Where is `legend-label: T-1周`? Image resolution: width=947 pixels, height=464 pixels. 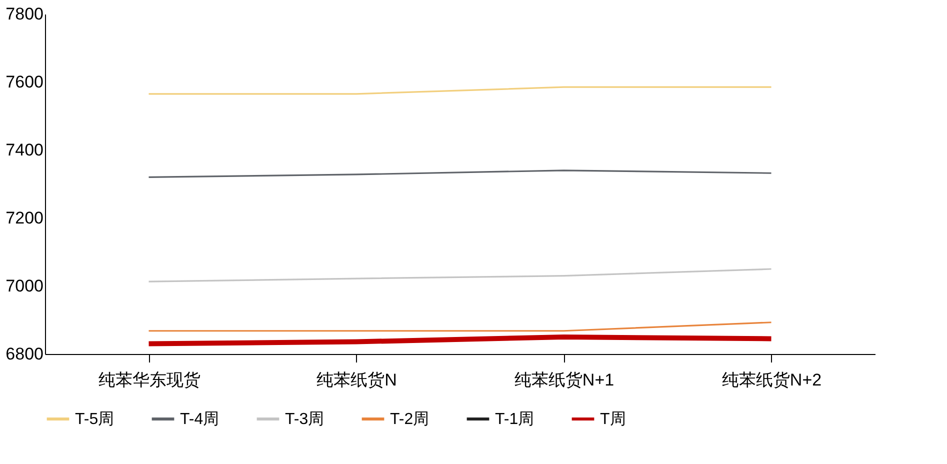
legend-label: T-1周 is located at coordinates (514, 419).